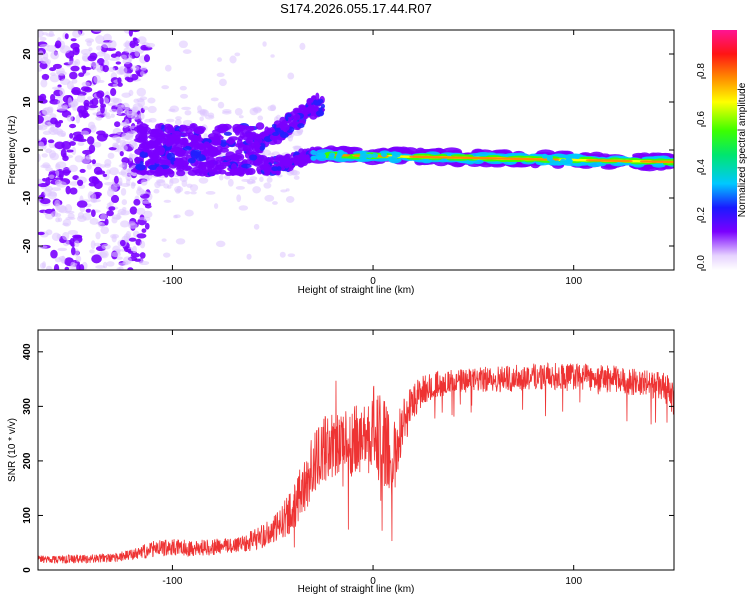  I want to click on colorbar-label: Normalized spectral amplitude, so click(742, 149).